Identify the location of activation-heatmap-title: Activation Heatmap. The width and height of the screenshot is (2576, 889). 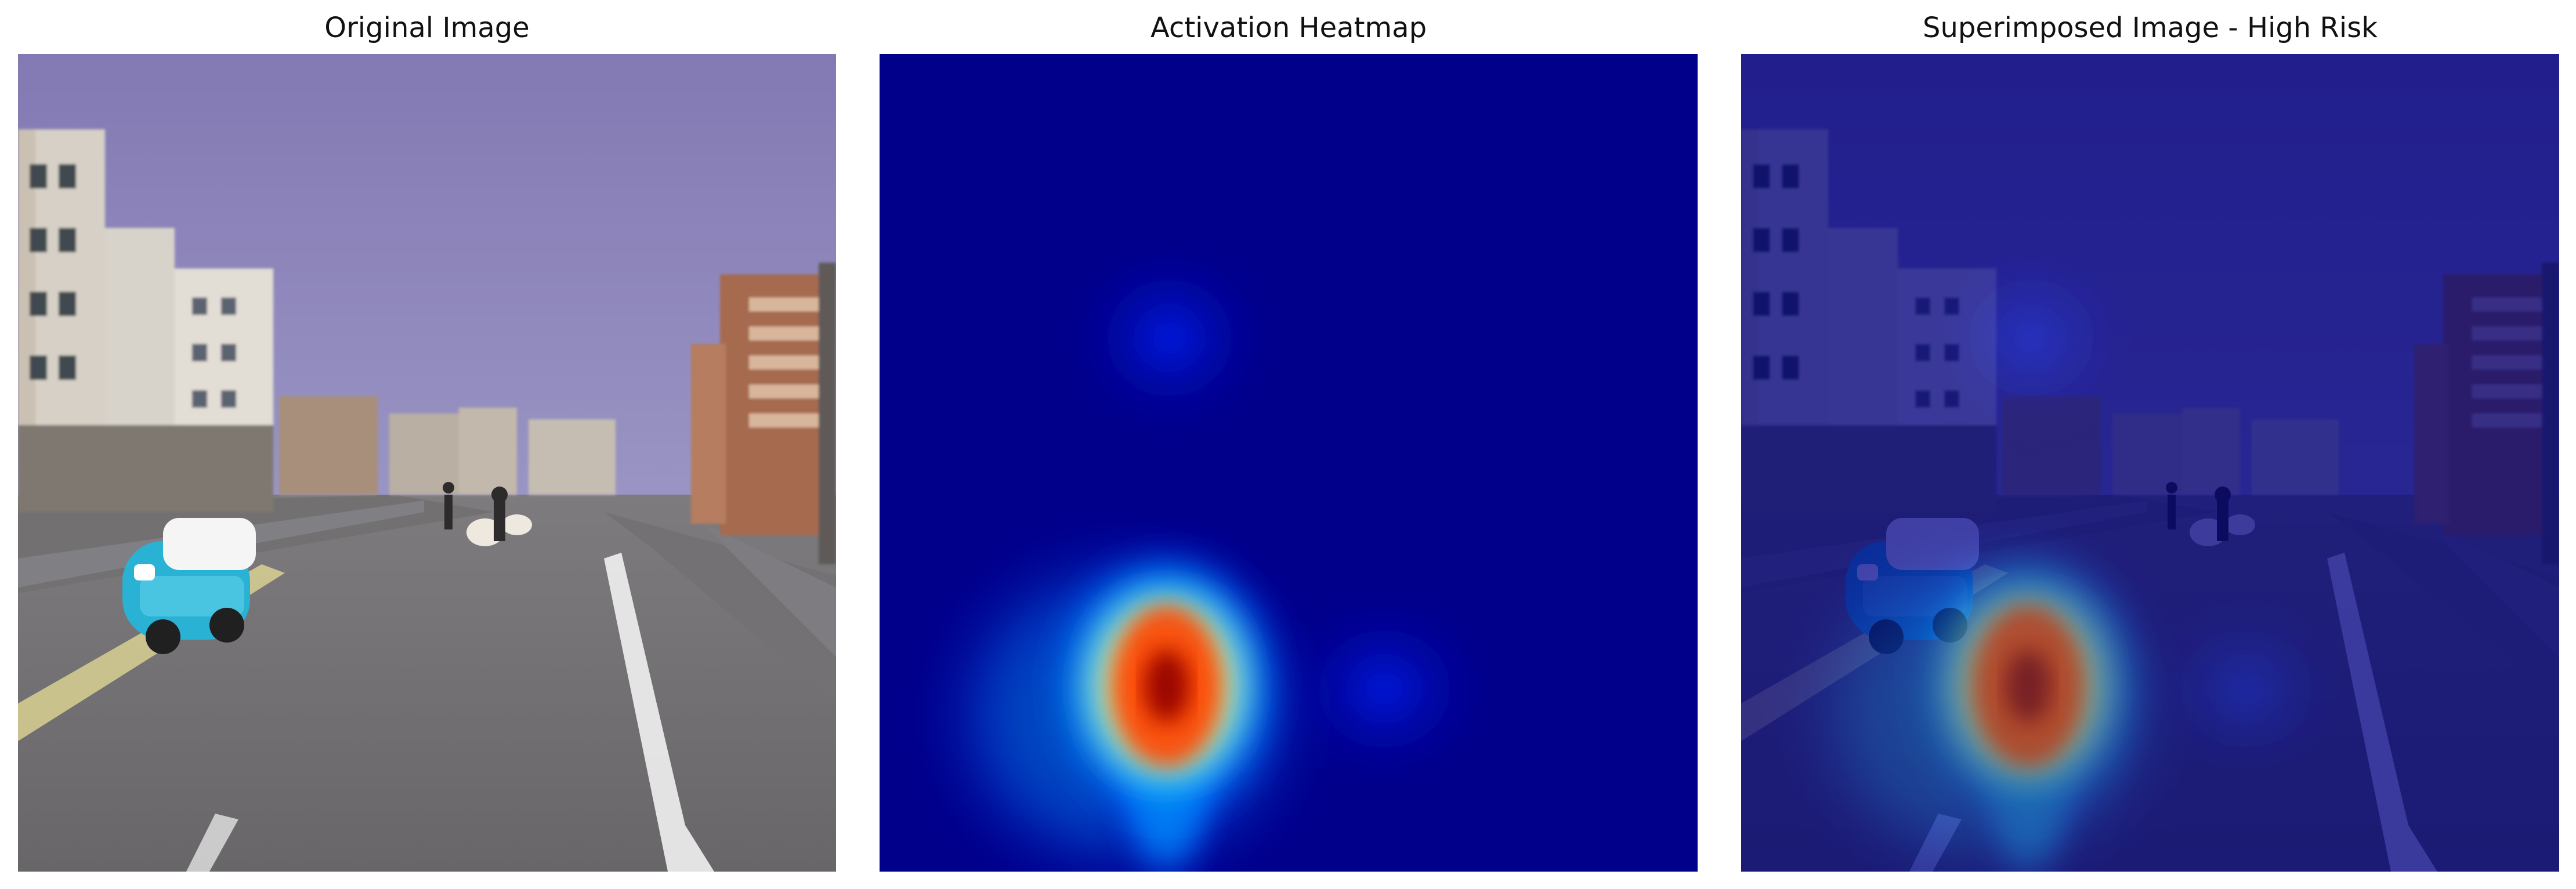
(1288, 28).